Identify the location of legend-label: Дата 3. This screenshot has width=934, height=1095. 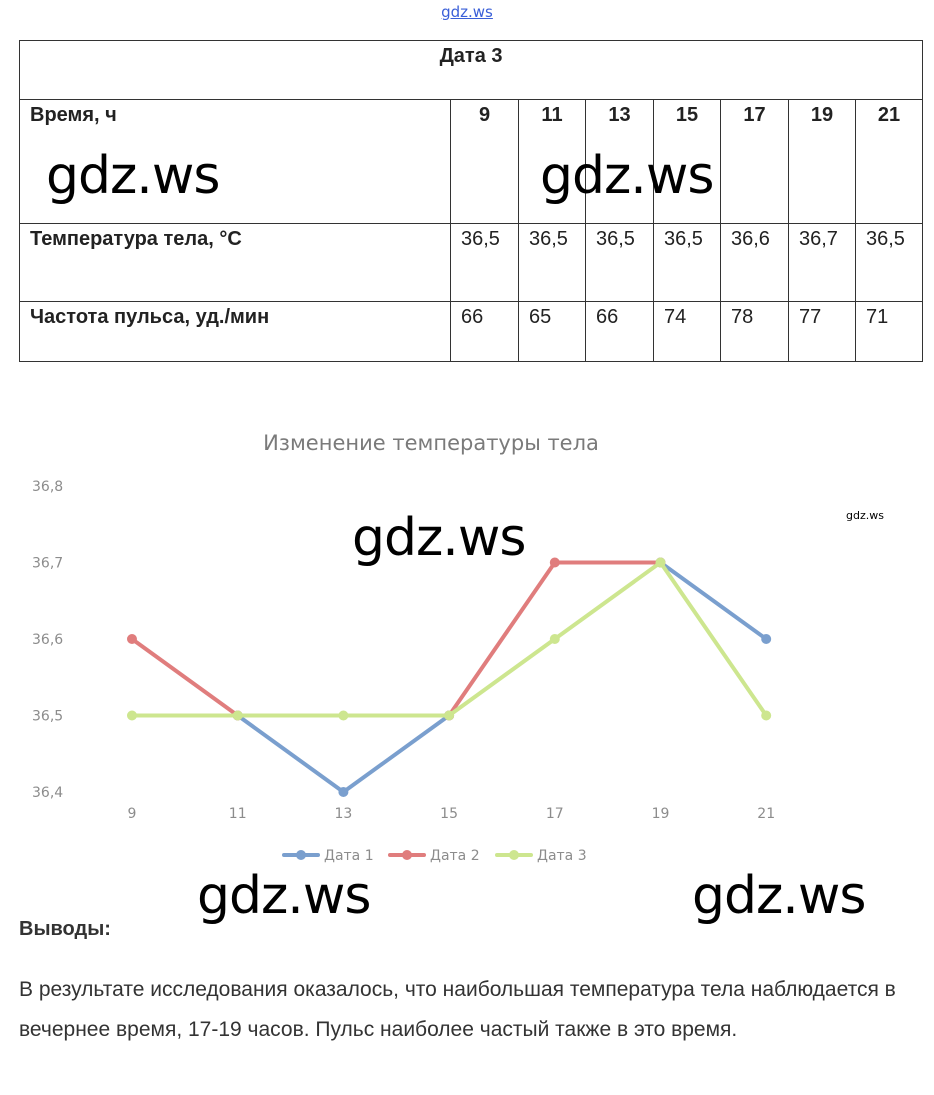
(562, 856).